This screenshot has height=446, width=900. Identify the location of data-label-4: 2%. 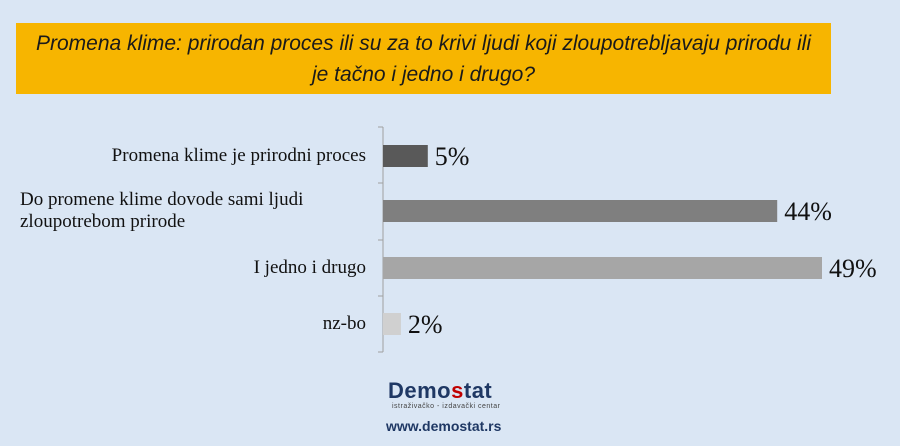
(425, 324).